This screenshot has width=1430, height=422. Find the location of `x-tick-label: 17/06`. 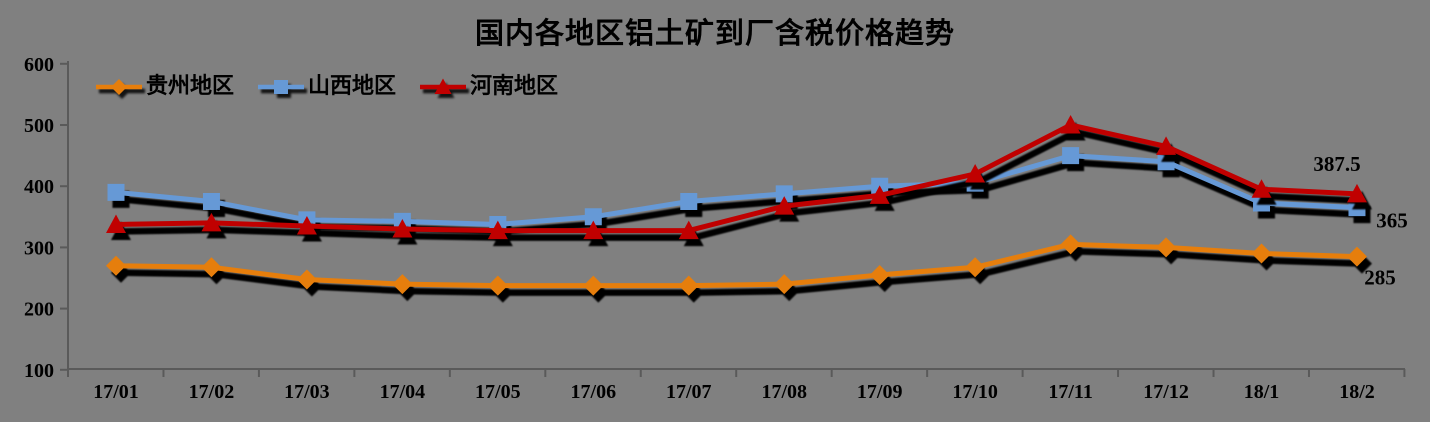

x-tick-label: 17/06 is located at coordinates (594, 392).